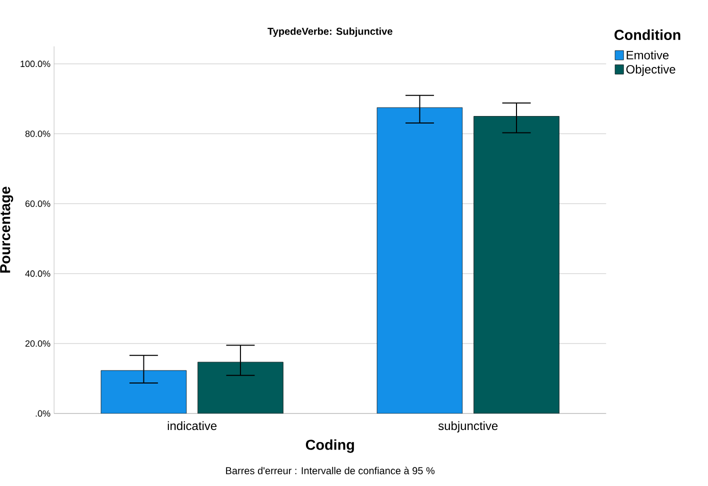 The image size is (708, 486). I want to click on y-axis-title: Pourcentage, so click(7, 229).